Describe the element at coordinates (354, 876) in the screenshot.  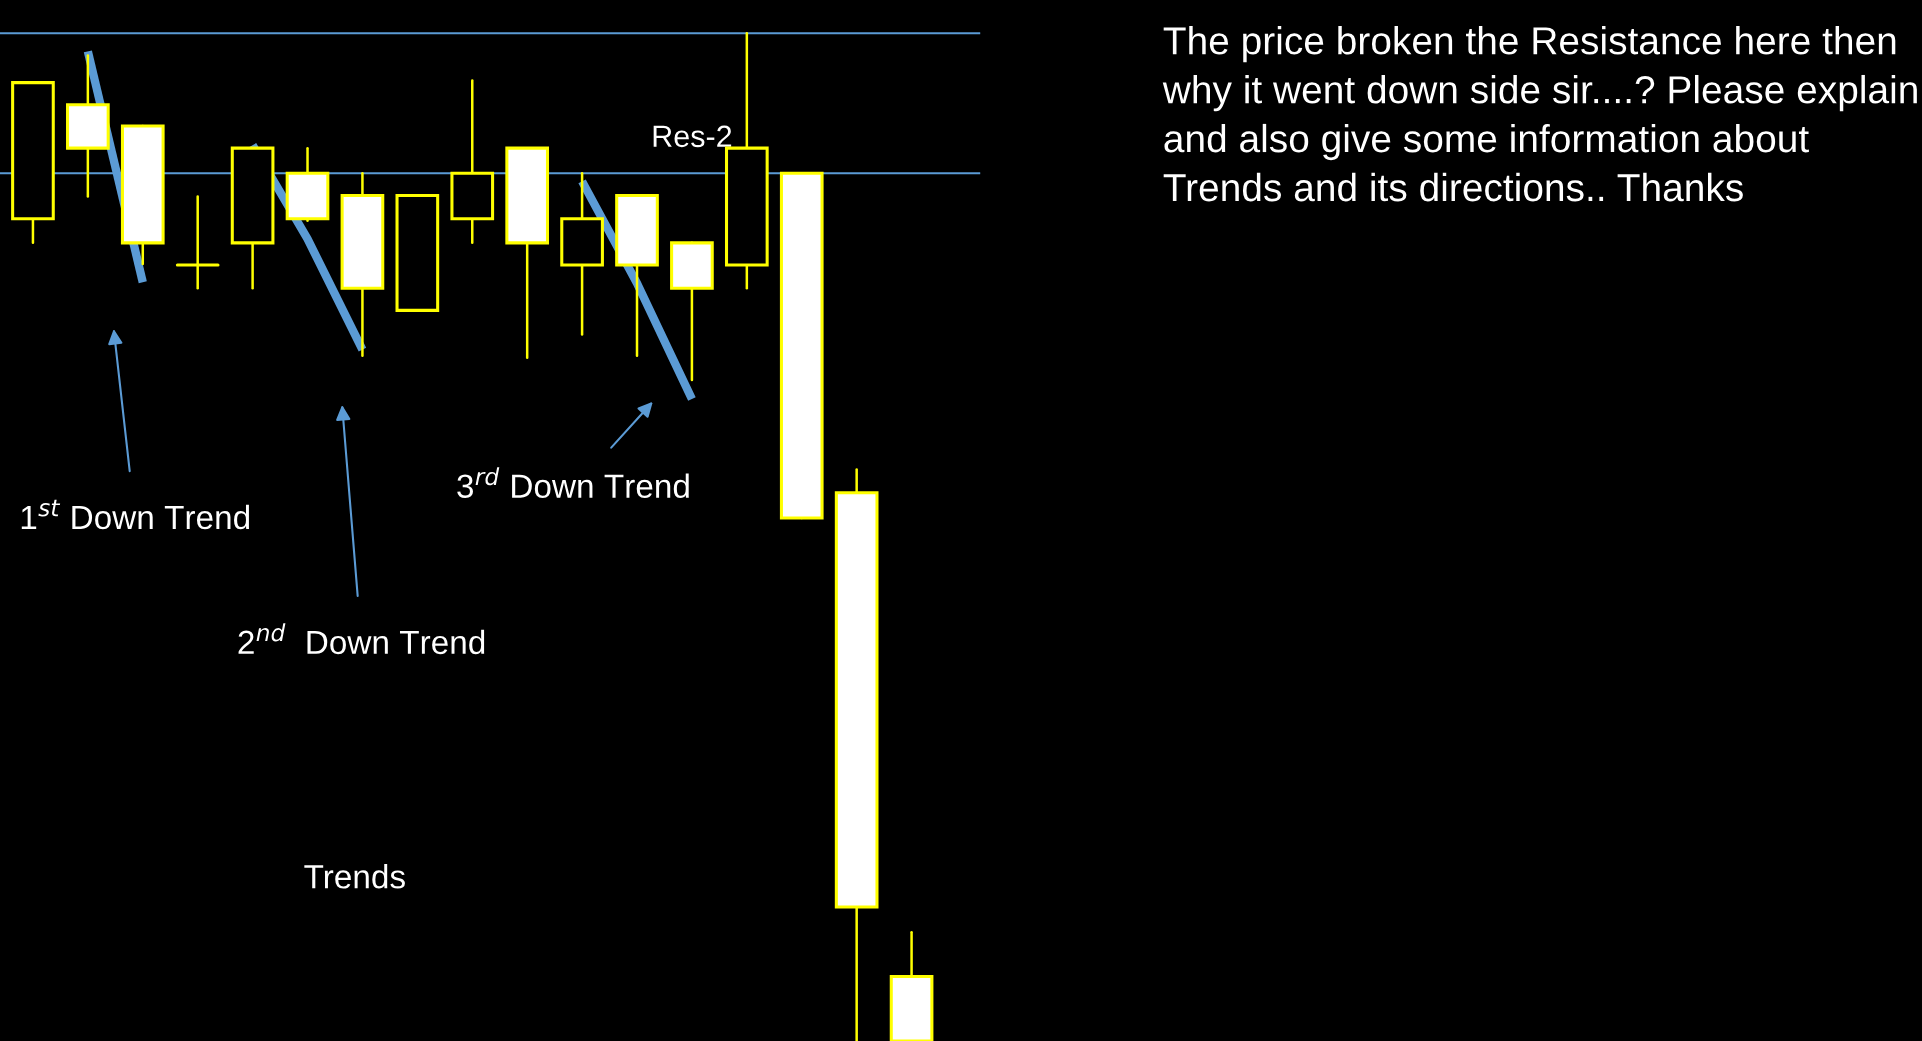
I see `annotation: Trends` at that location.